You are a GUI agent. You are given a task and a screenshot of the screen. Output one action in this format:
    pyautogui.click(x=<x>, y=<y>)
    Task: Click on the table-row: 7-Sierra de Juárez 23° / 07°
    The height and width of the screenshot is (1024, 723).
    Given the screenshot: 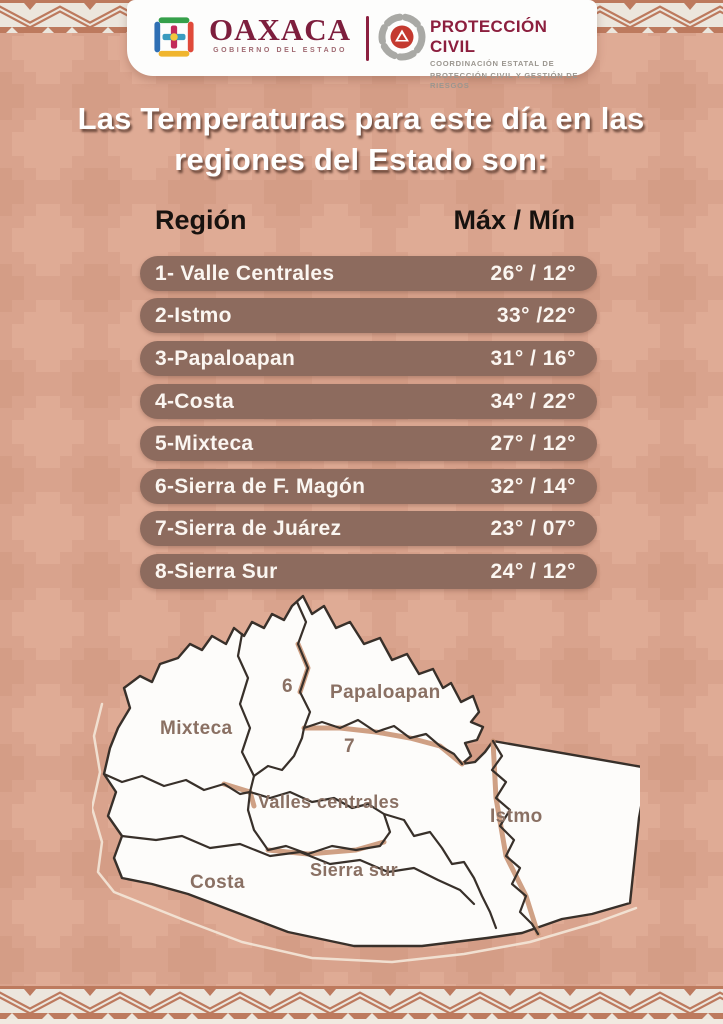 What is the action you would take?
    pyautogui.click(x=368, y=528)
    